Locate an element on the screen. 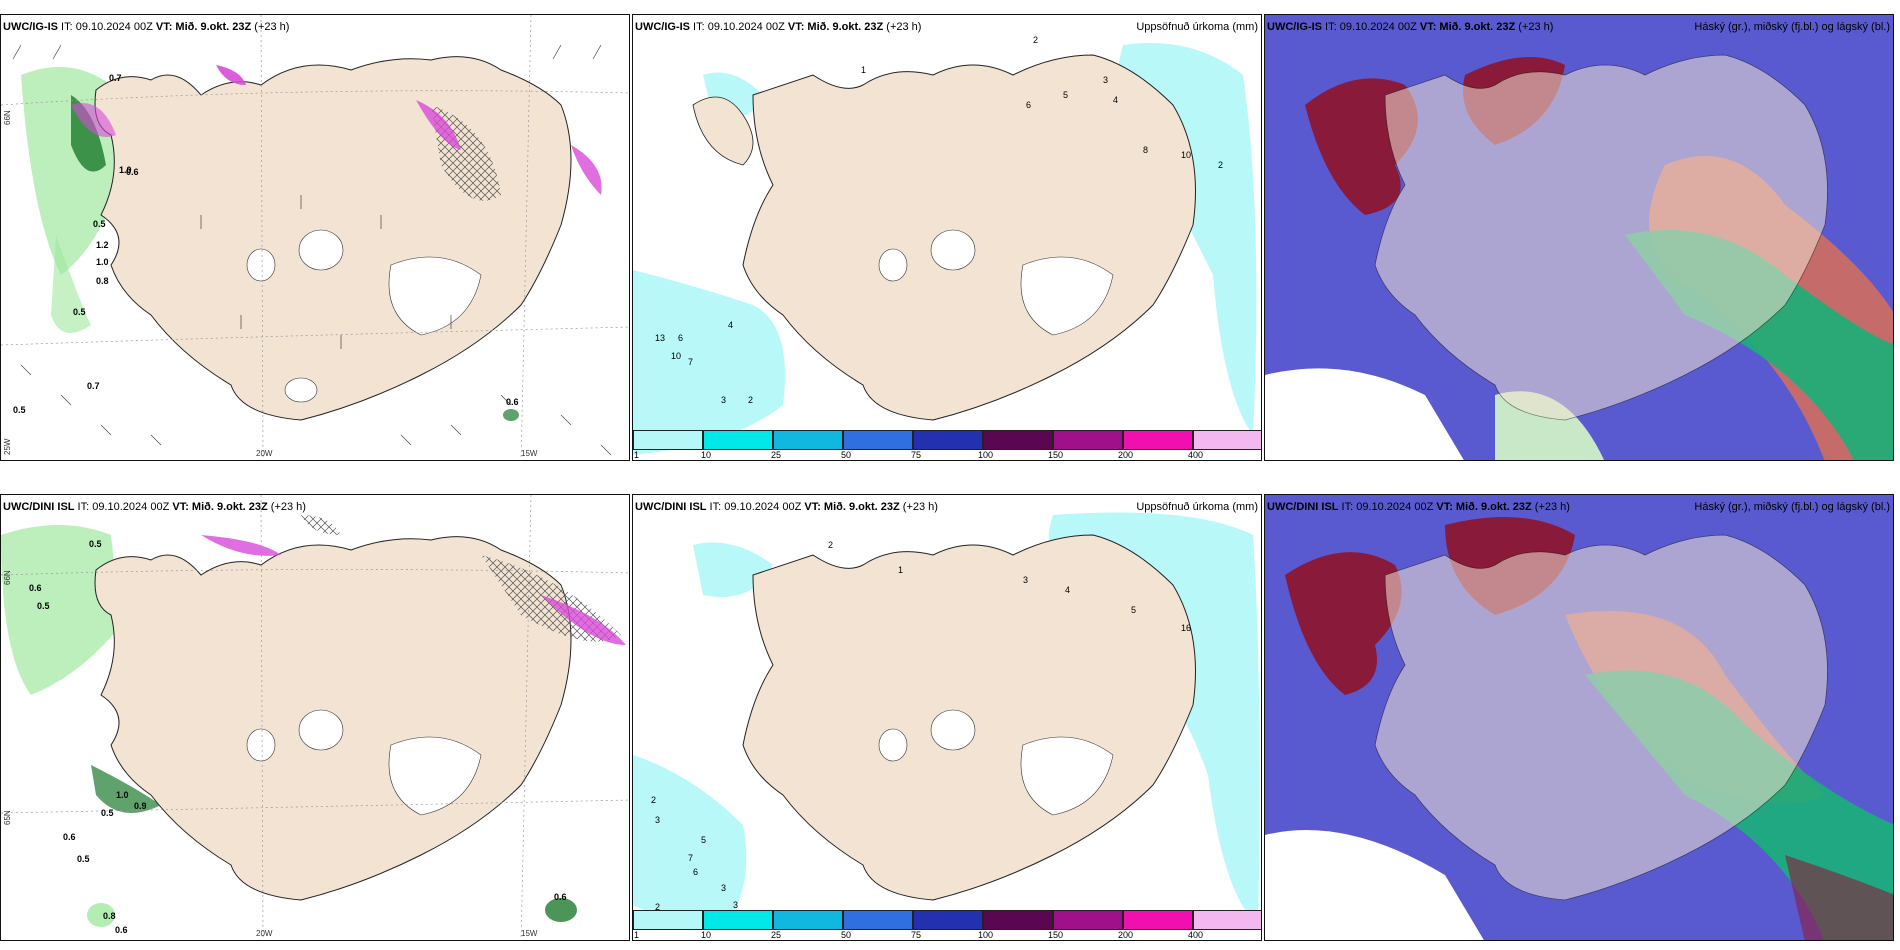 This screenshot has width=1900, height=950. precip-value: 13 is located at coordinates (660, 338).